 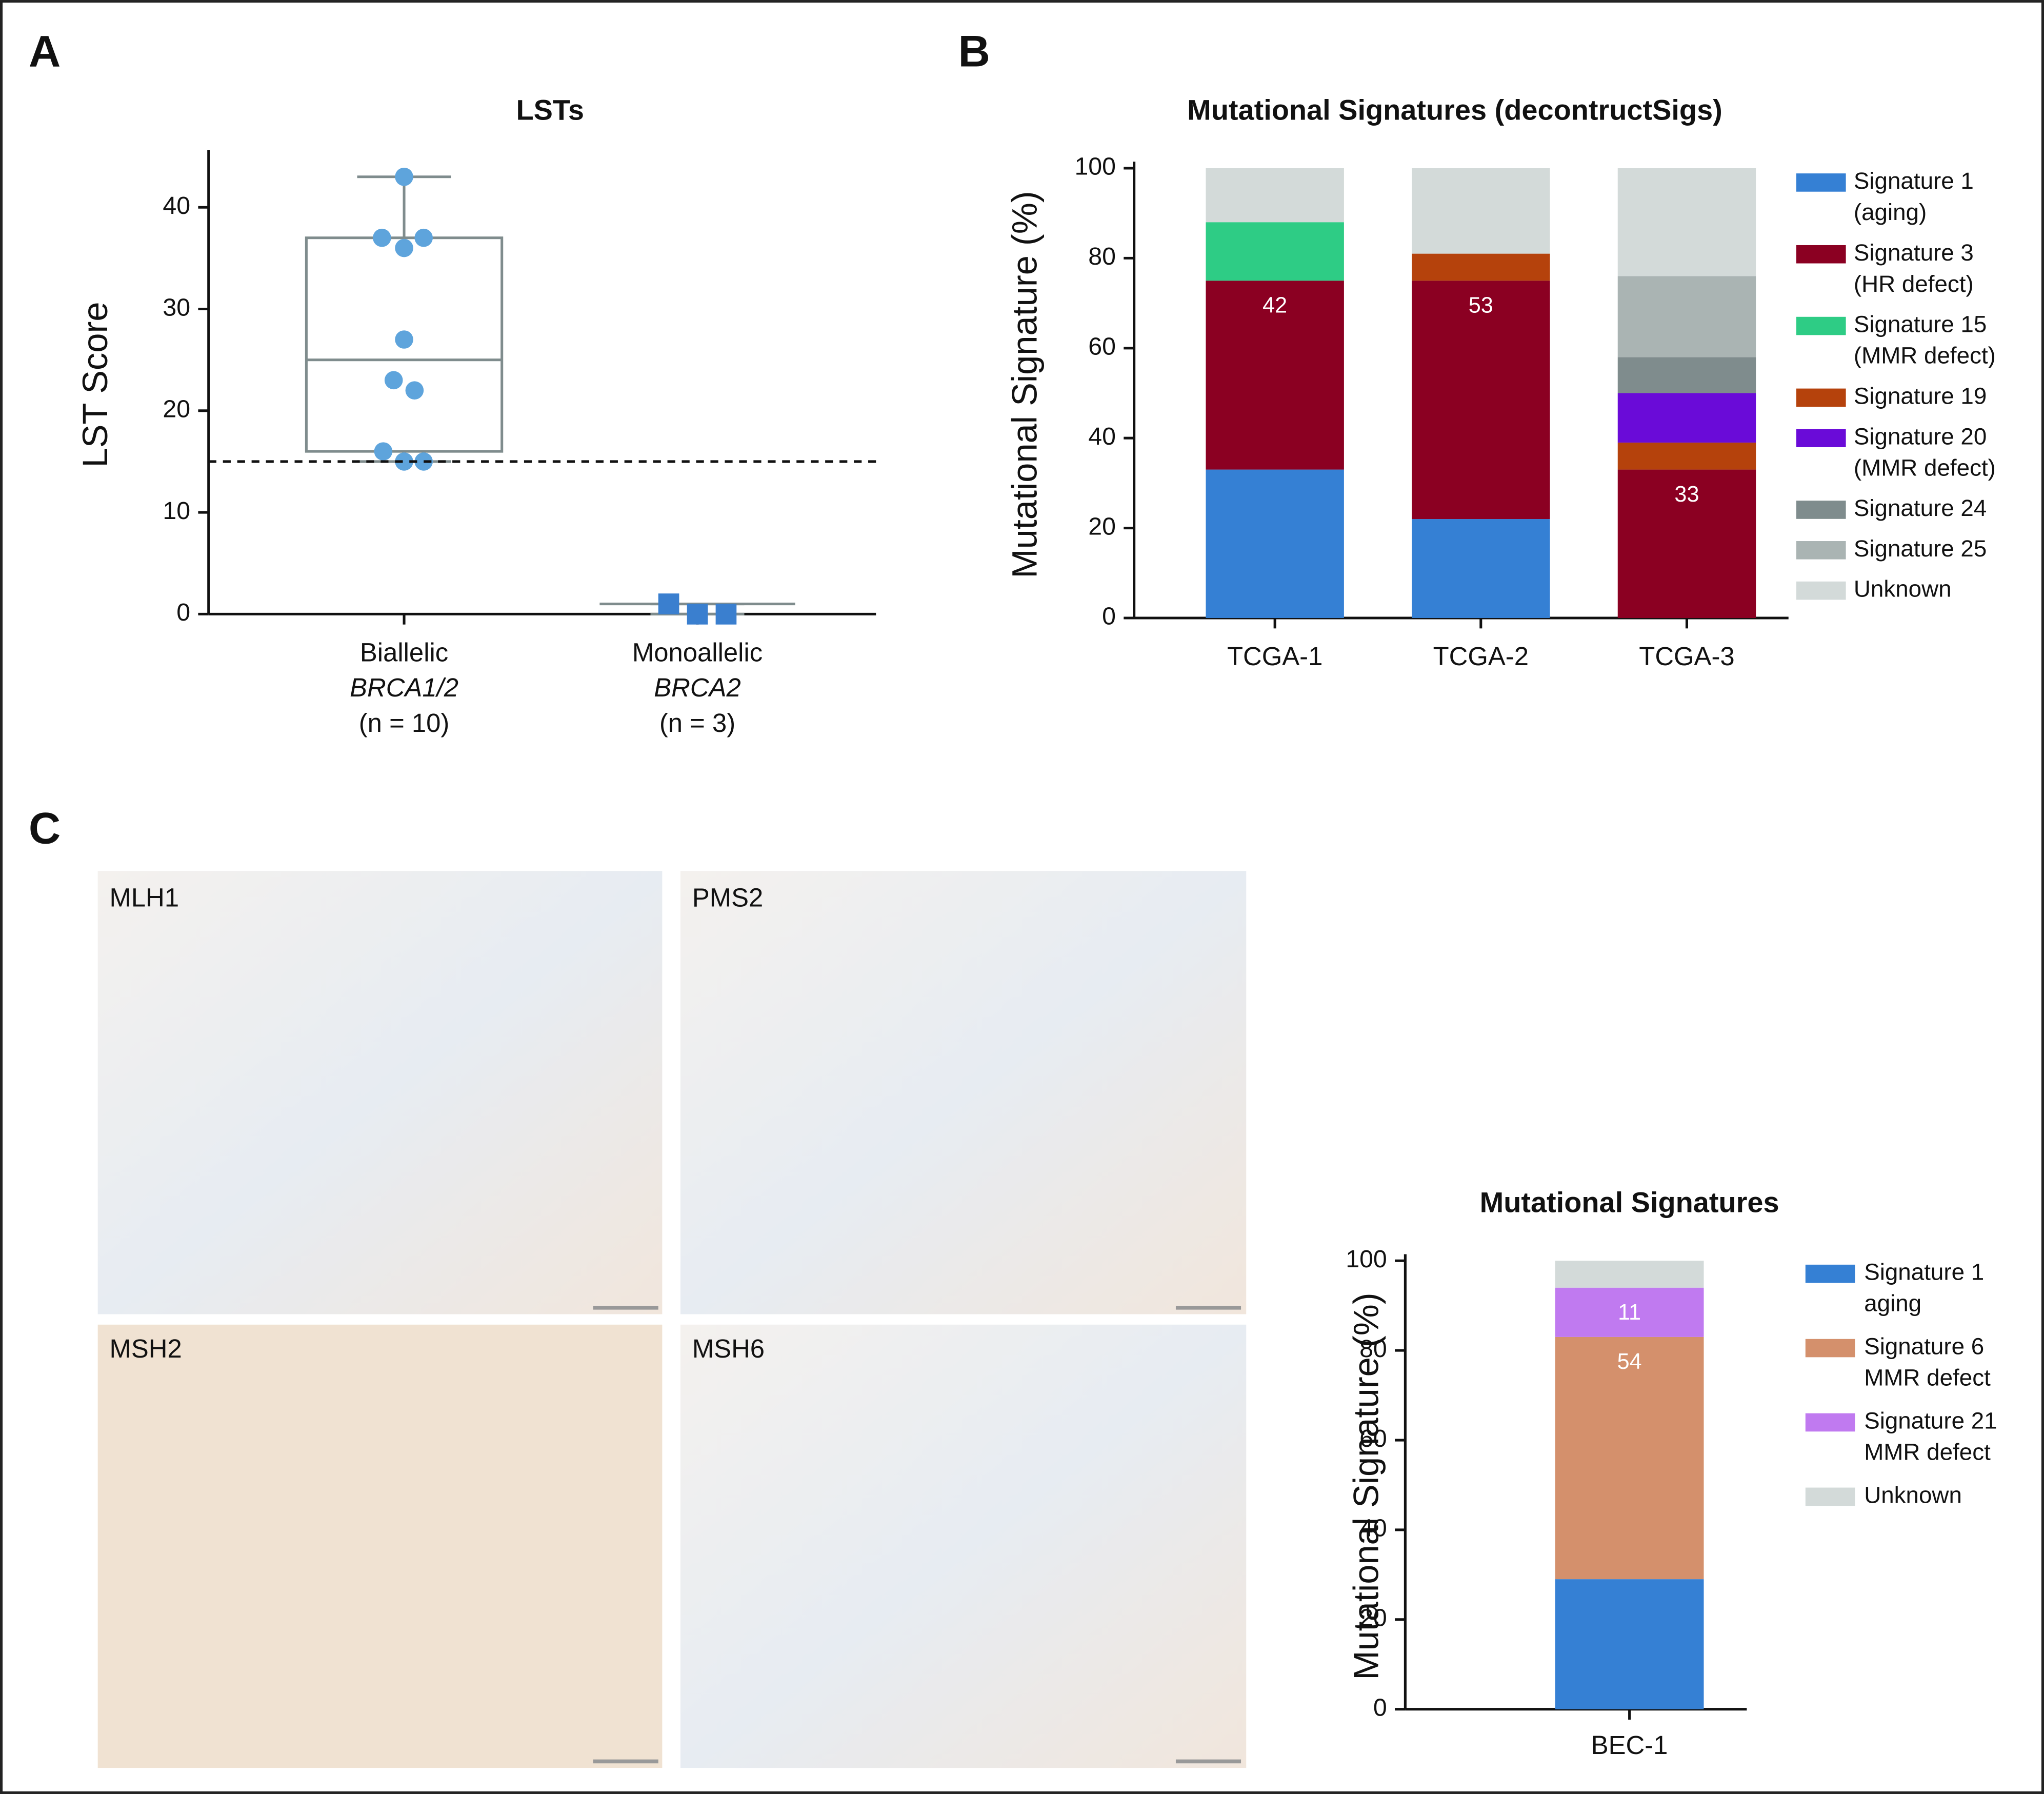 I want to click on legend-label: Signature 6, so click(x=1924, y=1346).